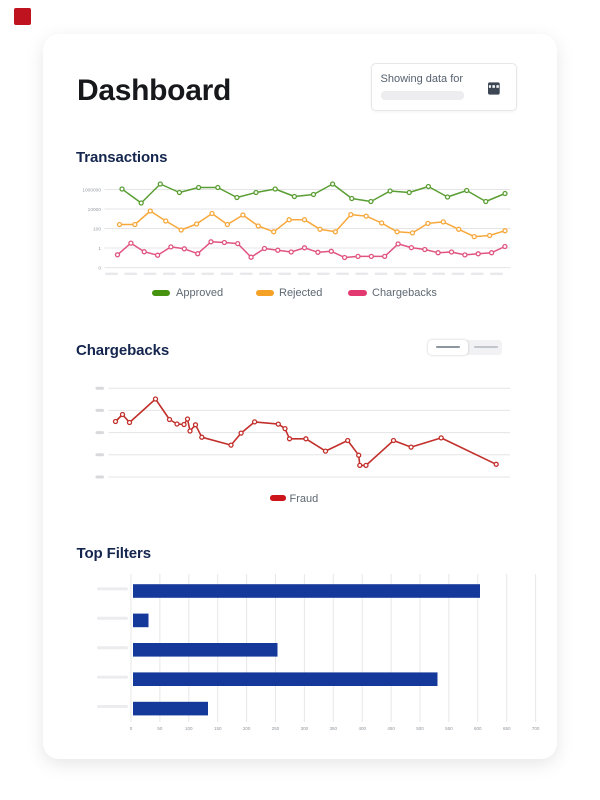 The image size is (600, 800). Describe the element at coordinates (305, 728) in the screenshot. I see `svg-text: 300` at that location.